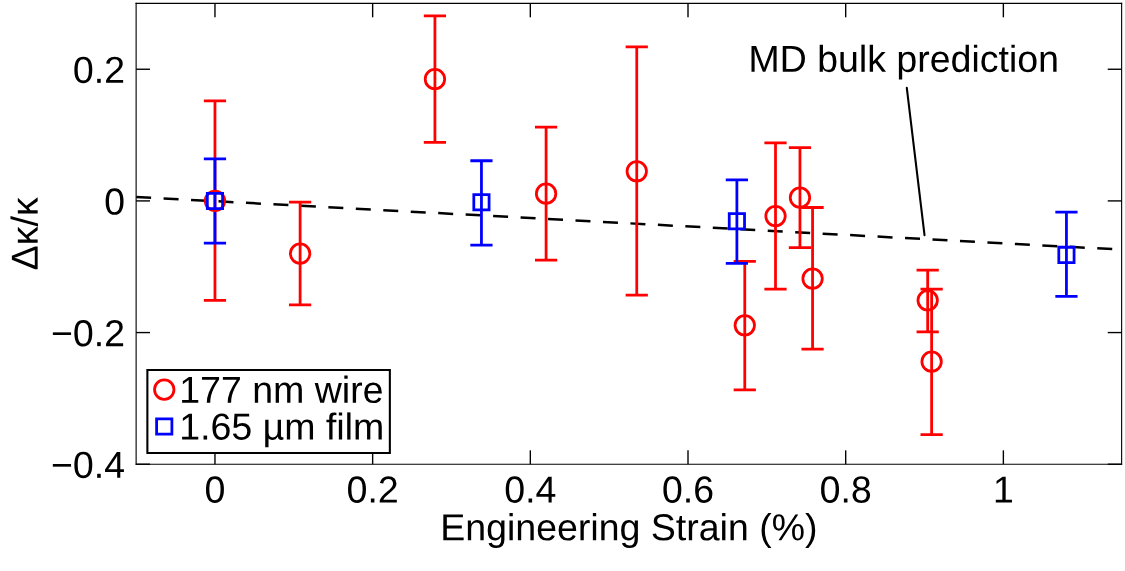 The height and width of the screenshot is (571, 1125). What do you see at coordinates (372, 489) in the screenshot?
I see `x-tick-label: 0.2` at bounding box center [372, 489].